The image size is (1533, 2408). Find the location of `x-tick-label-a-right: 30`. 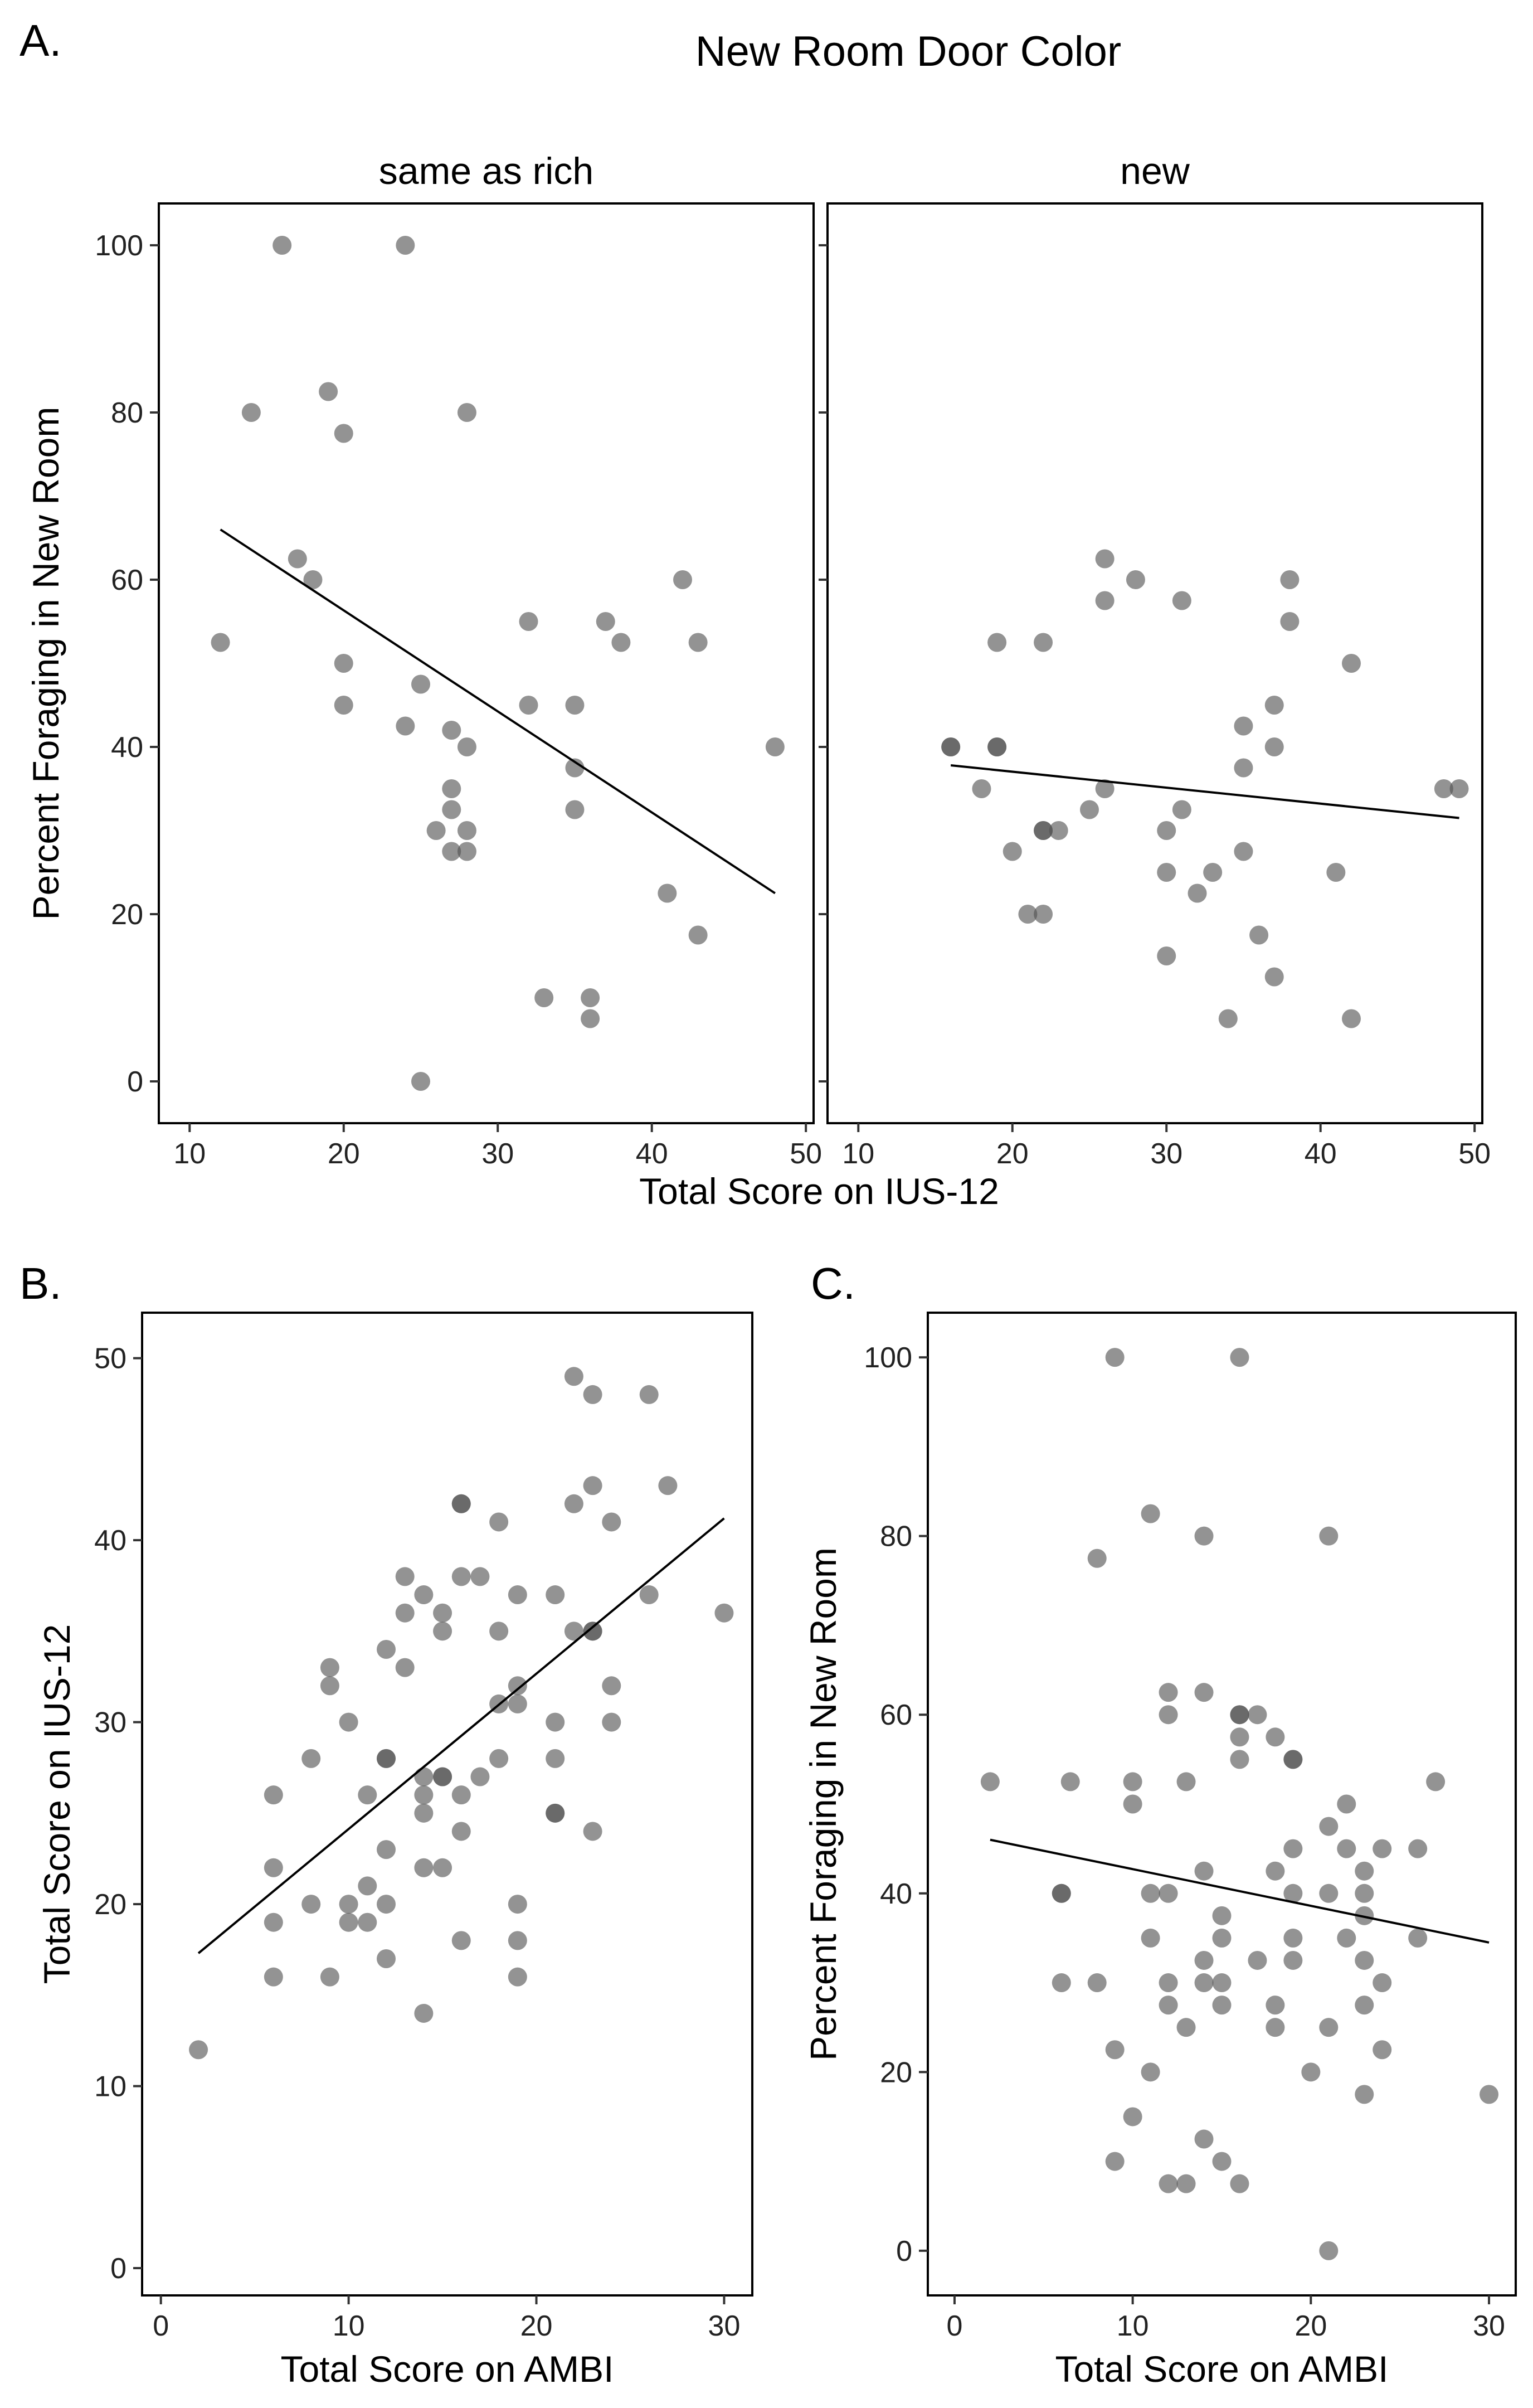

x-tick-label-a-right: 30 is located at coordinates (1166, 1154).